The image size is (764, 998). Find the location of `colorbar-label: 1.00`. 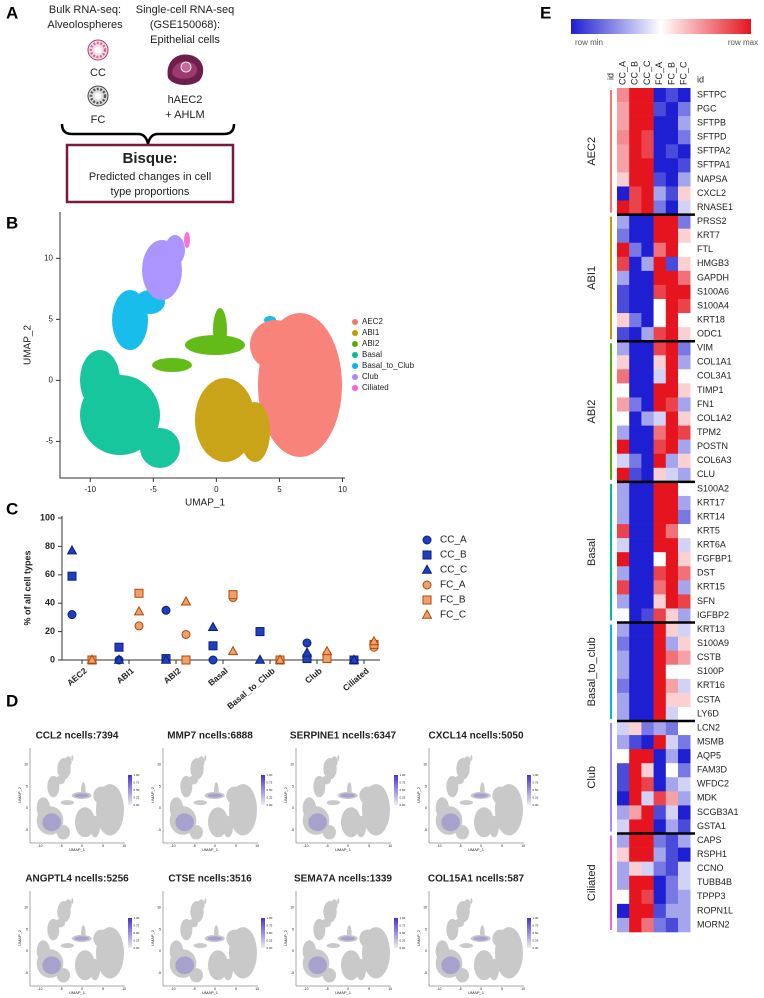

colorbar-label: 1.00 is located at coordinates (403, 775).